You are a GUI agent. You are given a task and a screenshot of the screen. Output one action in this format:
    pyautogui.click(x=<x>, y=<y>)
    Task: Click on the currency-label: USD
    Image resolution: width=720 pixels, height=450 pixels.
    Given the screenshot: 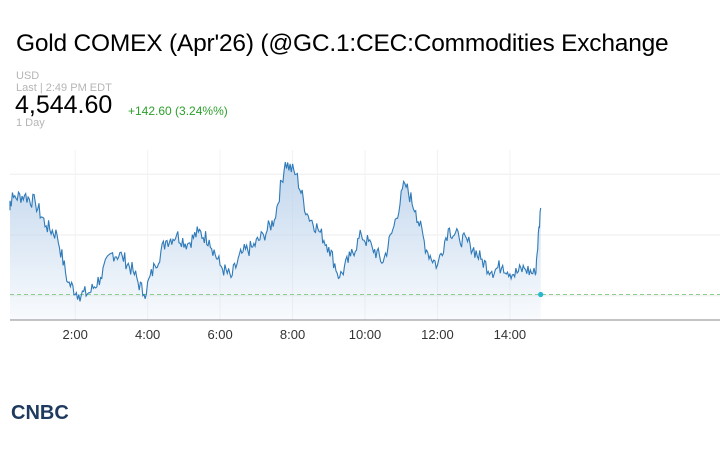 What is the action you would take?
    pyautogui.click(x=28, y=76)
    